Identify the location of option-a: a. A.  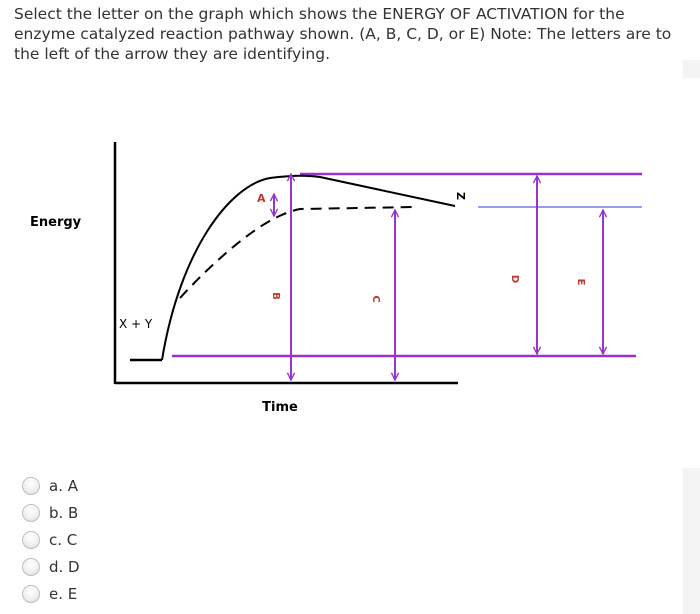
(51, 485).